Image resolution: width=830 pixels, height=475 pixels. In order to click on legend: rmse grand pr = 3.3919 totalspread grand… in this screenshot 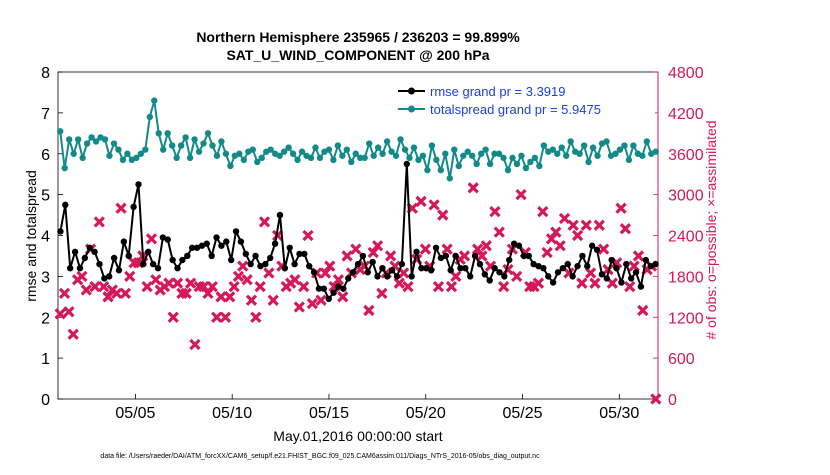, I will do `click(523, 100)`.